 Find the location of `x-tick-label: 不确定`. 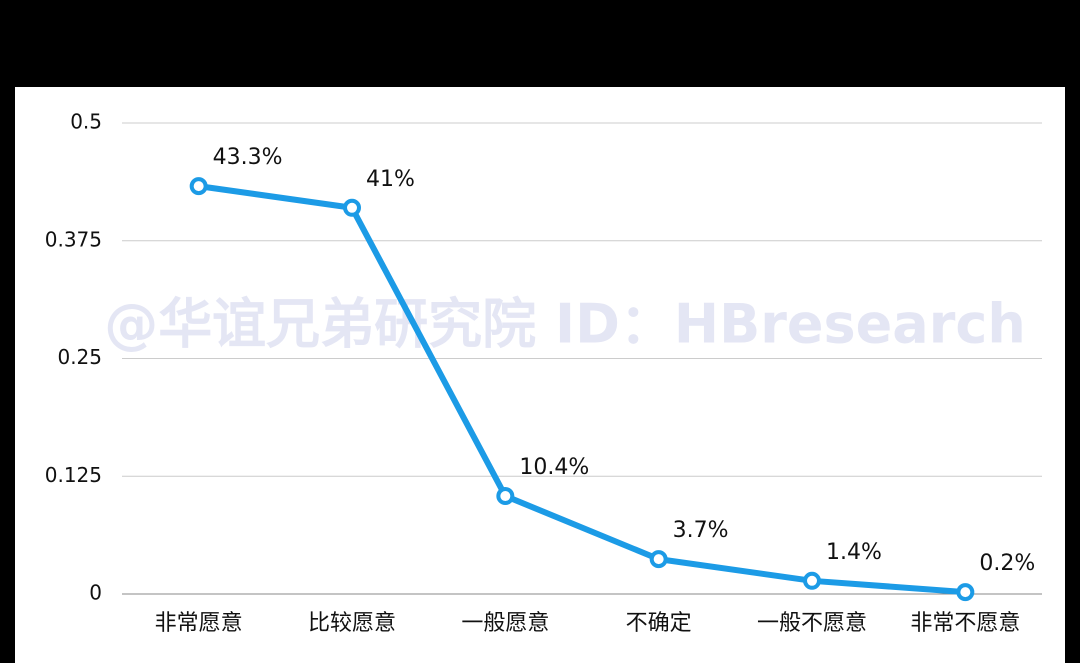

x-tick-label: 不确定 is located at coordinates (659, 623).